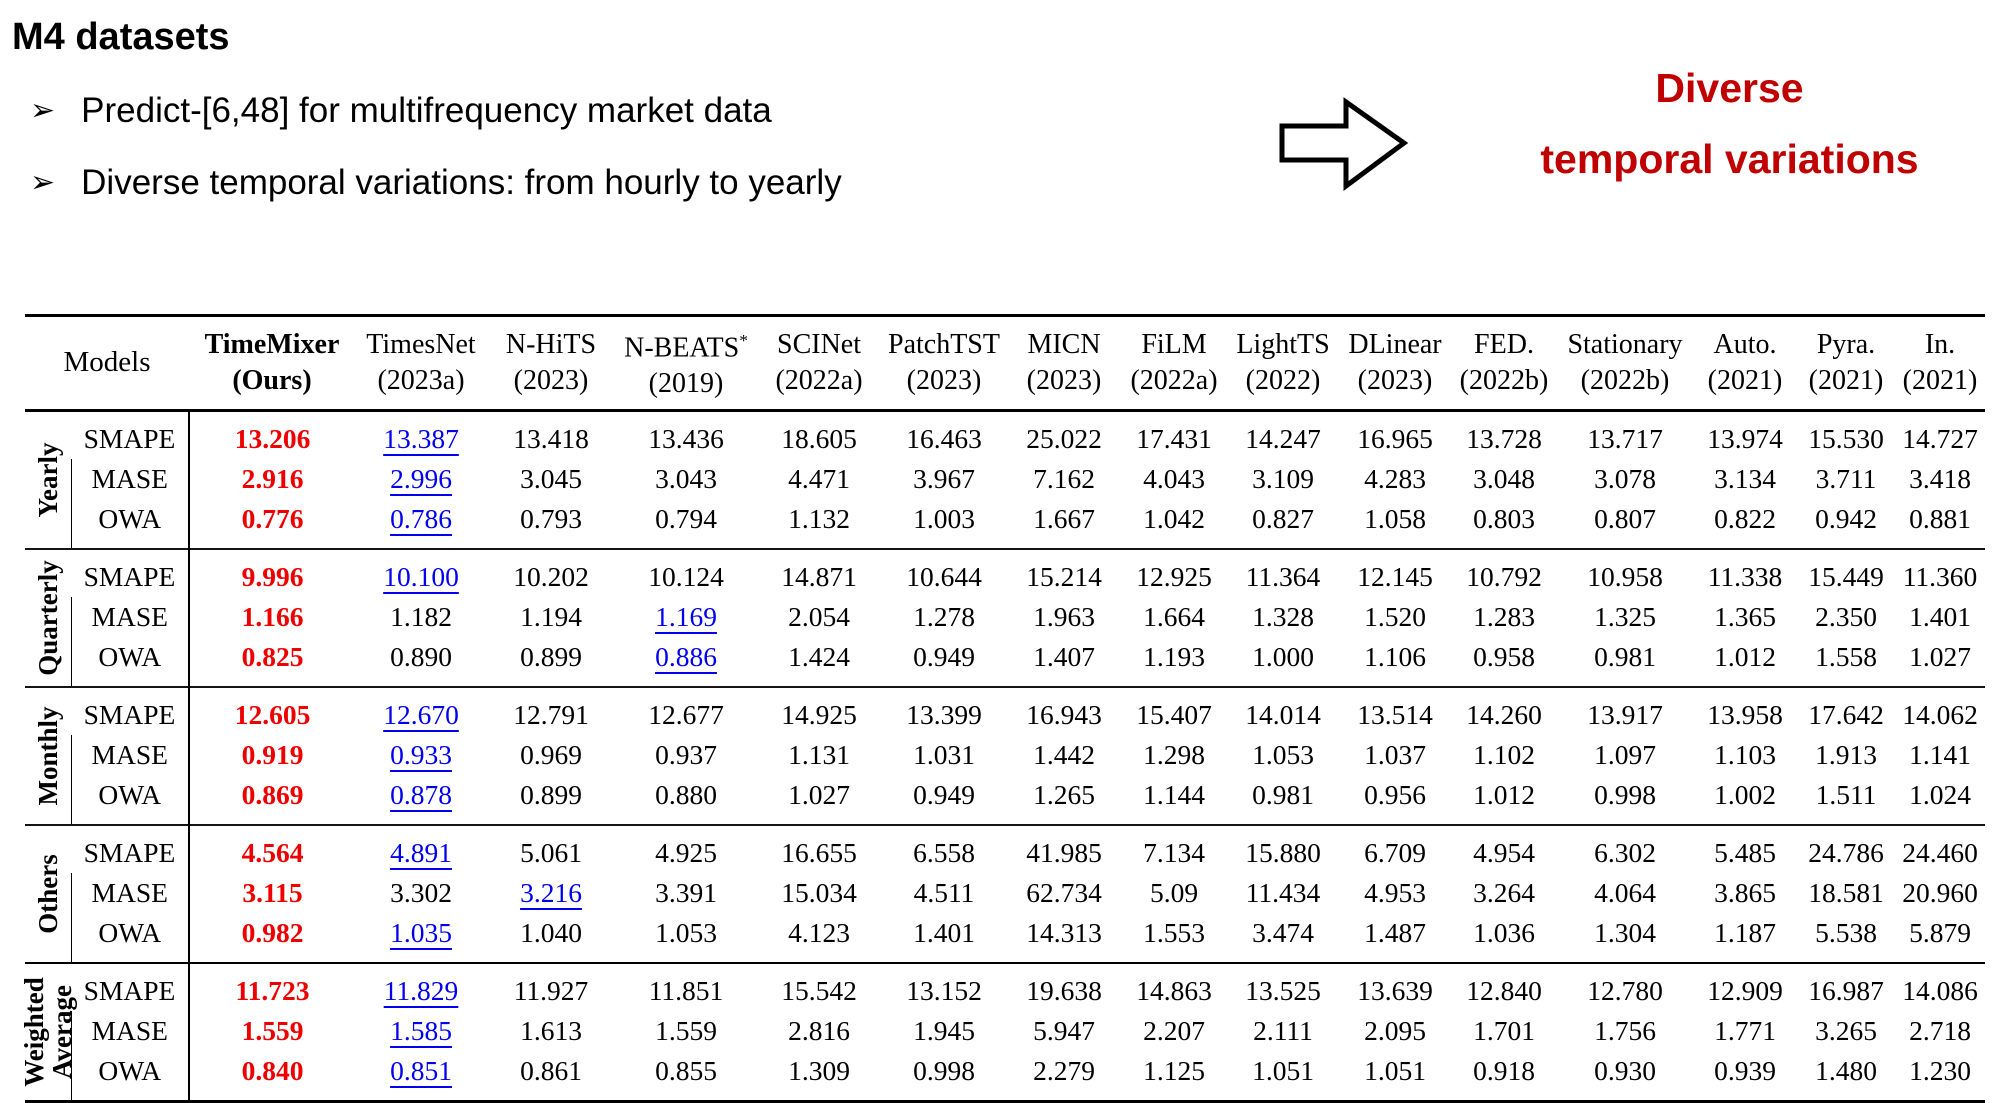 The width and height of the screenshot is (2010, 1103). I want to click on value-cell: 24.460, so click(1940, 849).